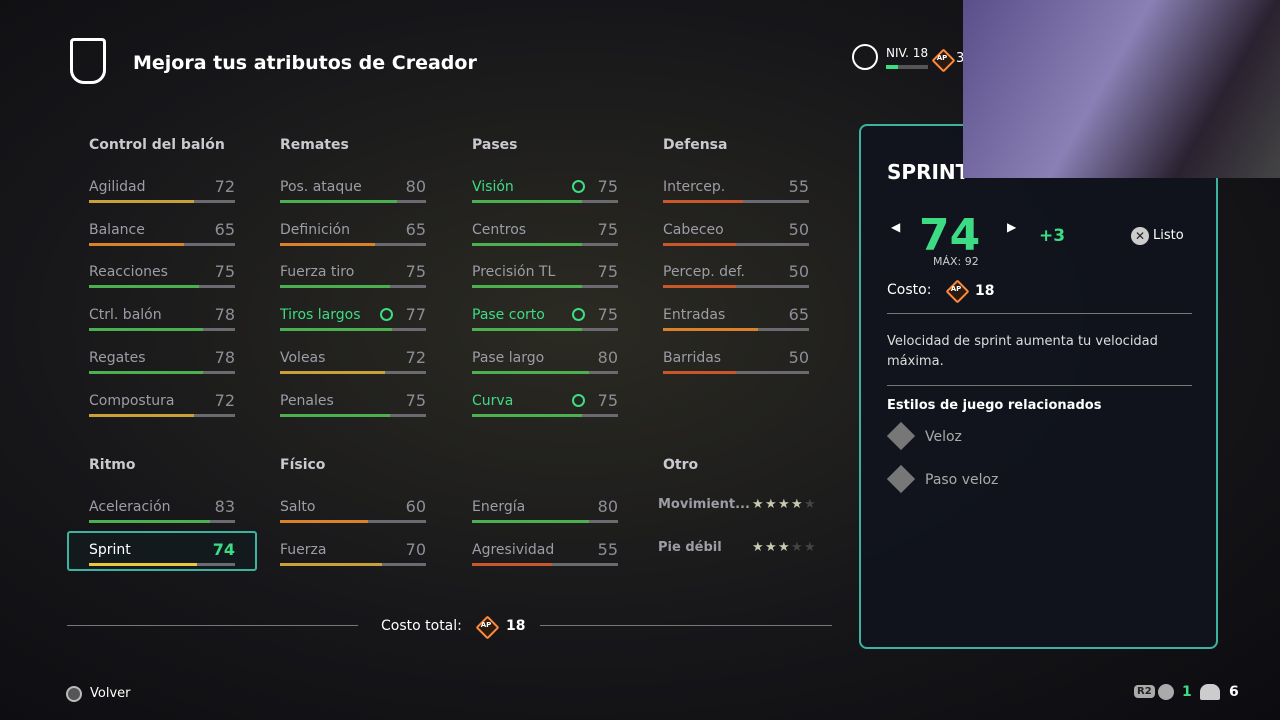 The image size is (1280, 720). Describe the element at coordinates (516, 626) in the screenshot. I see `total-value: 18` at that location.